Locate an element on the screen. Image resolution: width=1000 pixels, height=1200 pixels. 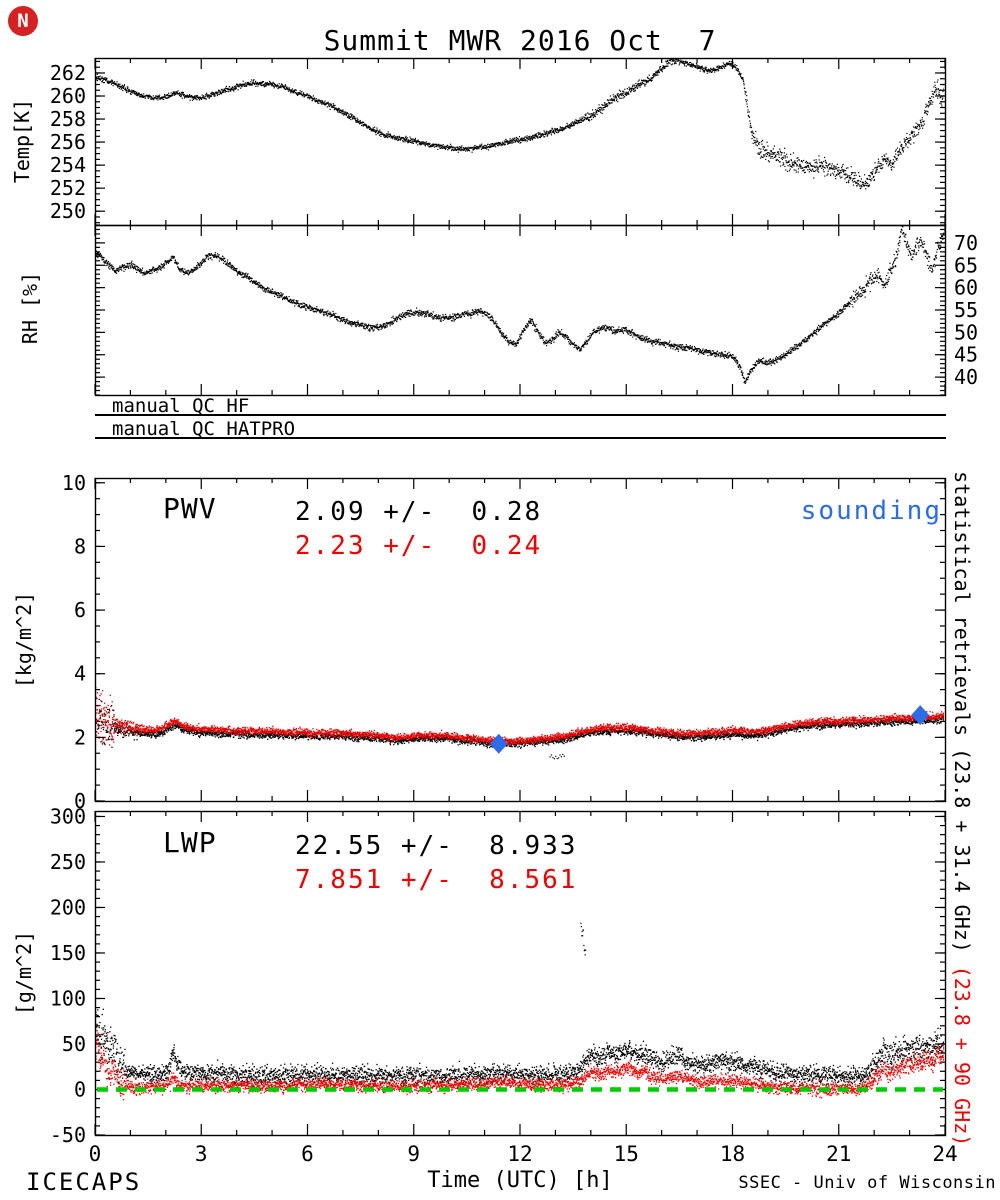
qc-hf-line is located at coordinates (520, 415).